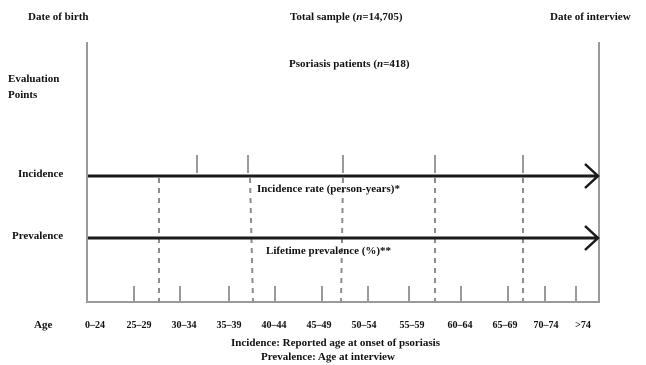  What do you see at coordinates (396, 64) in the screenshot?
I see `psoriasis-suffix: =418)` at bounding box center [396, 64].